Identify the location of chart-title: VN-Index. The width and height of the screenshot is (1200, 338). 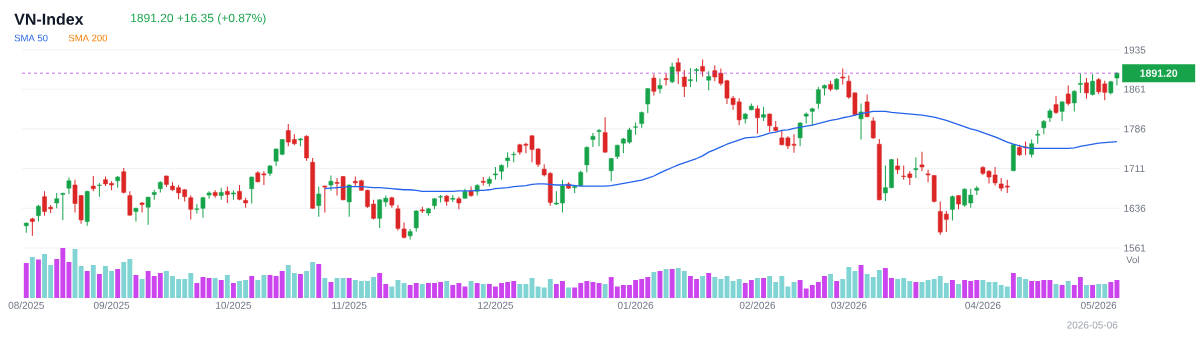
(49, 19).